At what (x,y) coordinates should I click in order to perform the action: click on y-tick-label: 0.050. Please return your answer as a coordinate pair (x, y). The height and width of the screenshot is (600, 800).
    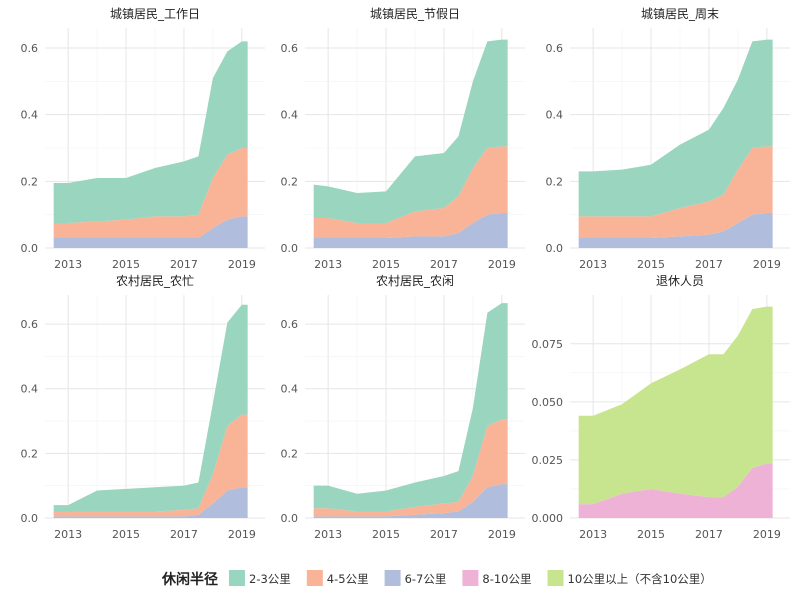
    Looking at the image, I should click on (548, 402).